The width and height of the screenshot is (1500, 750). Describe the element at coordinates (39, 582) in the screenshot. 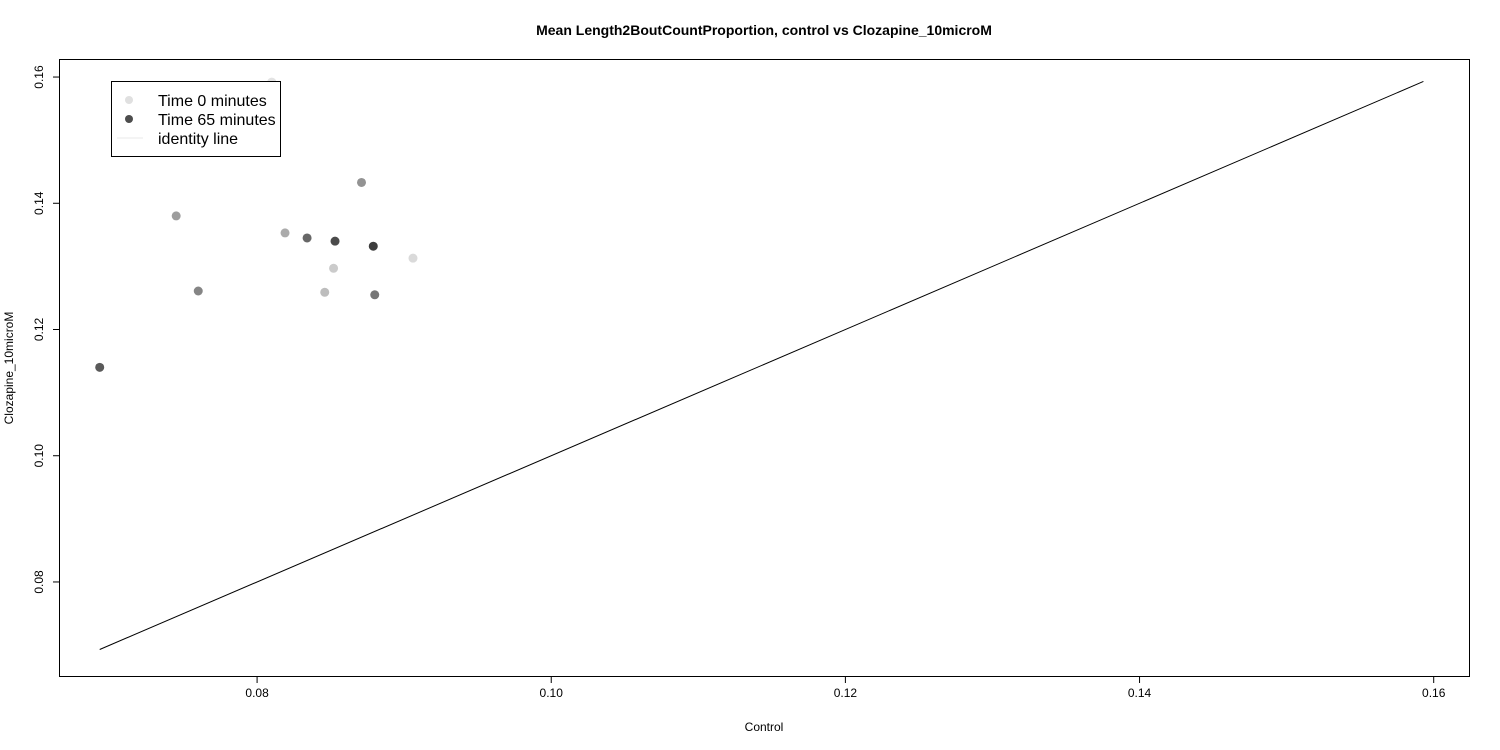

I see `y-tick-label: 0.08` at that location.